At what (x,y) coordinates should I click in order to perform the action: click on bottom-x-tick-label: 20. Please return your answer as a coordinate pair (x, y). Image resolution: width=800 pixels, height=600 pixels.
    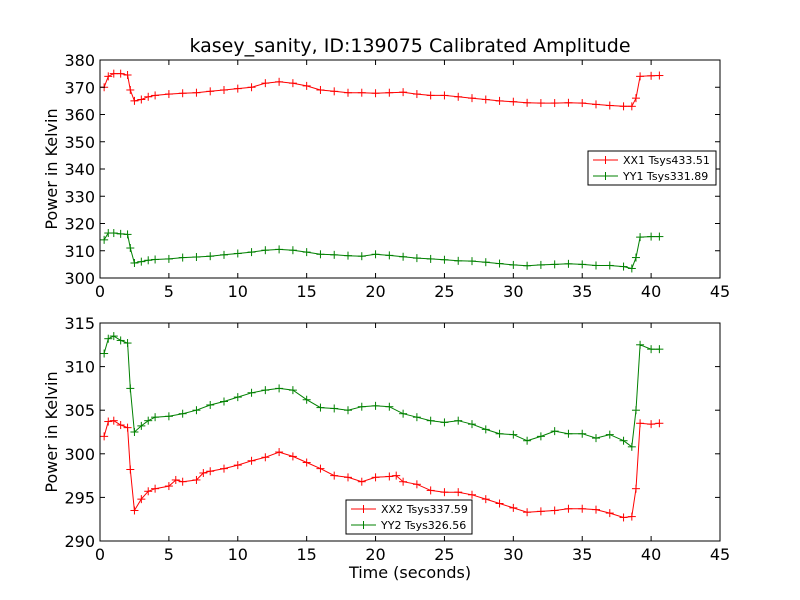
    Looking at the image, I should click on (375, 554).